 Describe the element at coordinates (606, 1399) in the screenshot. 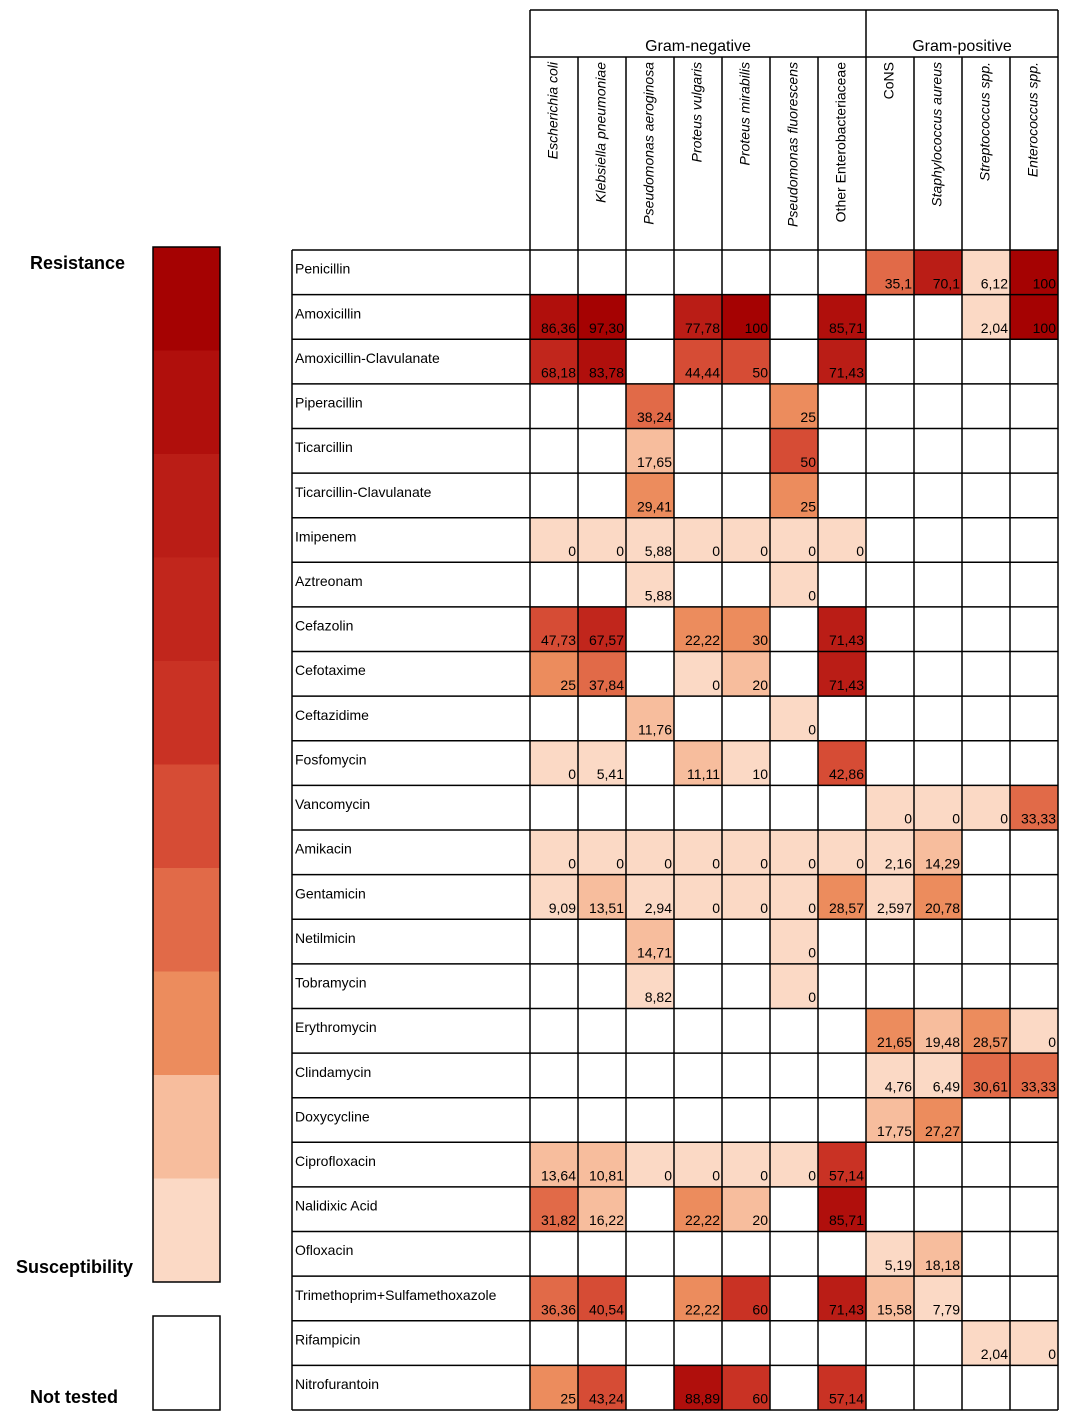

I see `cell-value-label: 43,24` at that location.